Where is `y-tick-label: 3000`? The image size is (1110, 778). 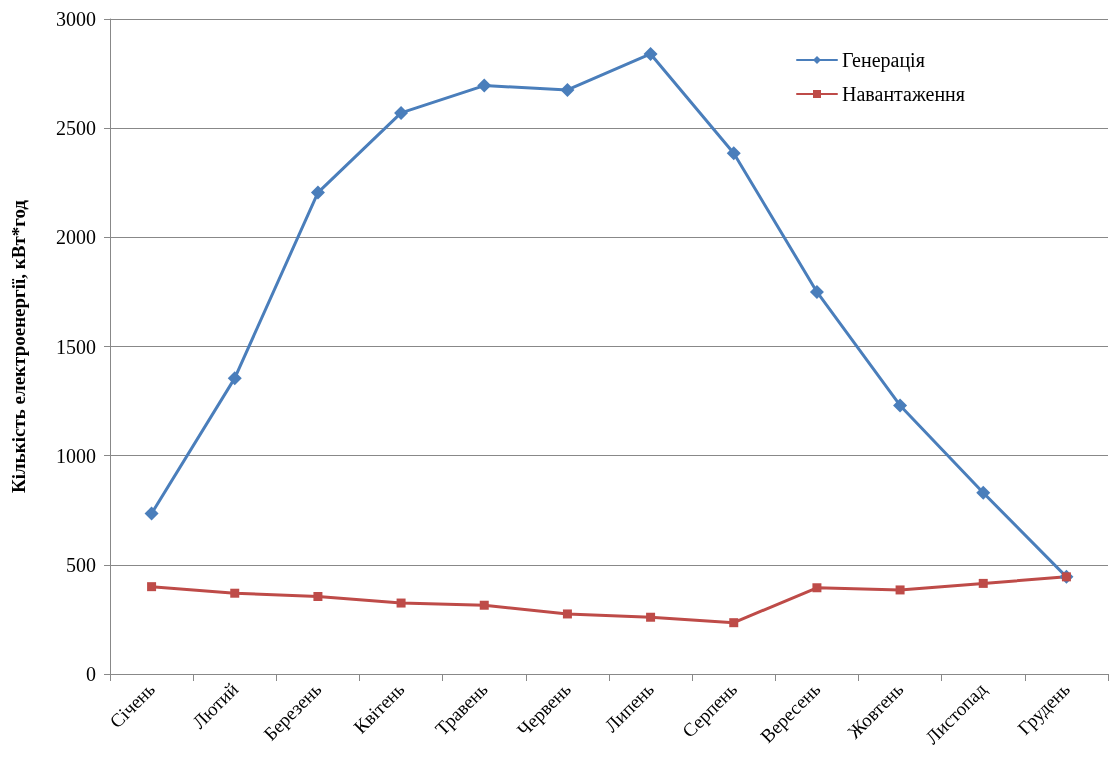 y-tick-label: 3000 is located at coordinates (76, 19).